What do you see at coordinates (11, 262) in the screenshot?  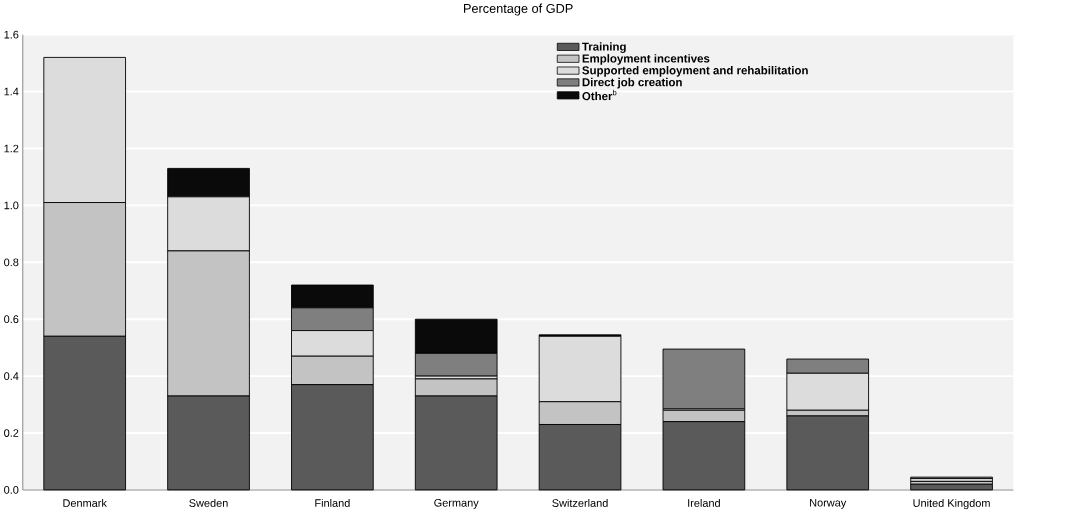 I see `y-tick-label: 0.8` at bounding box center [11, 262].